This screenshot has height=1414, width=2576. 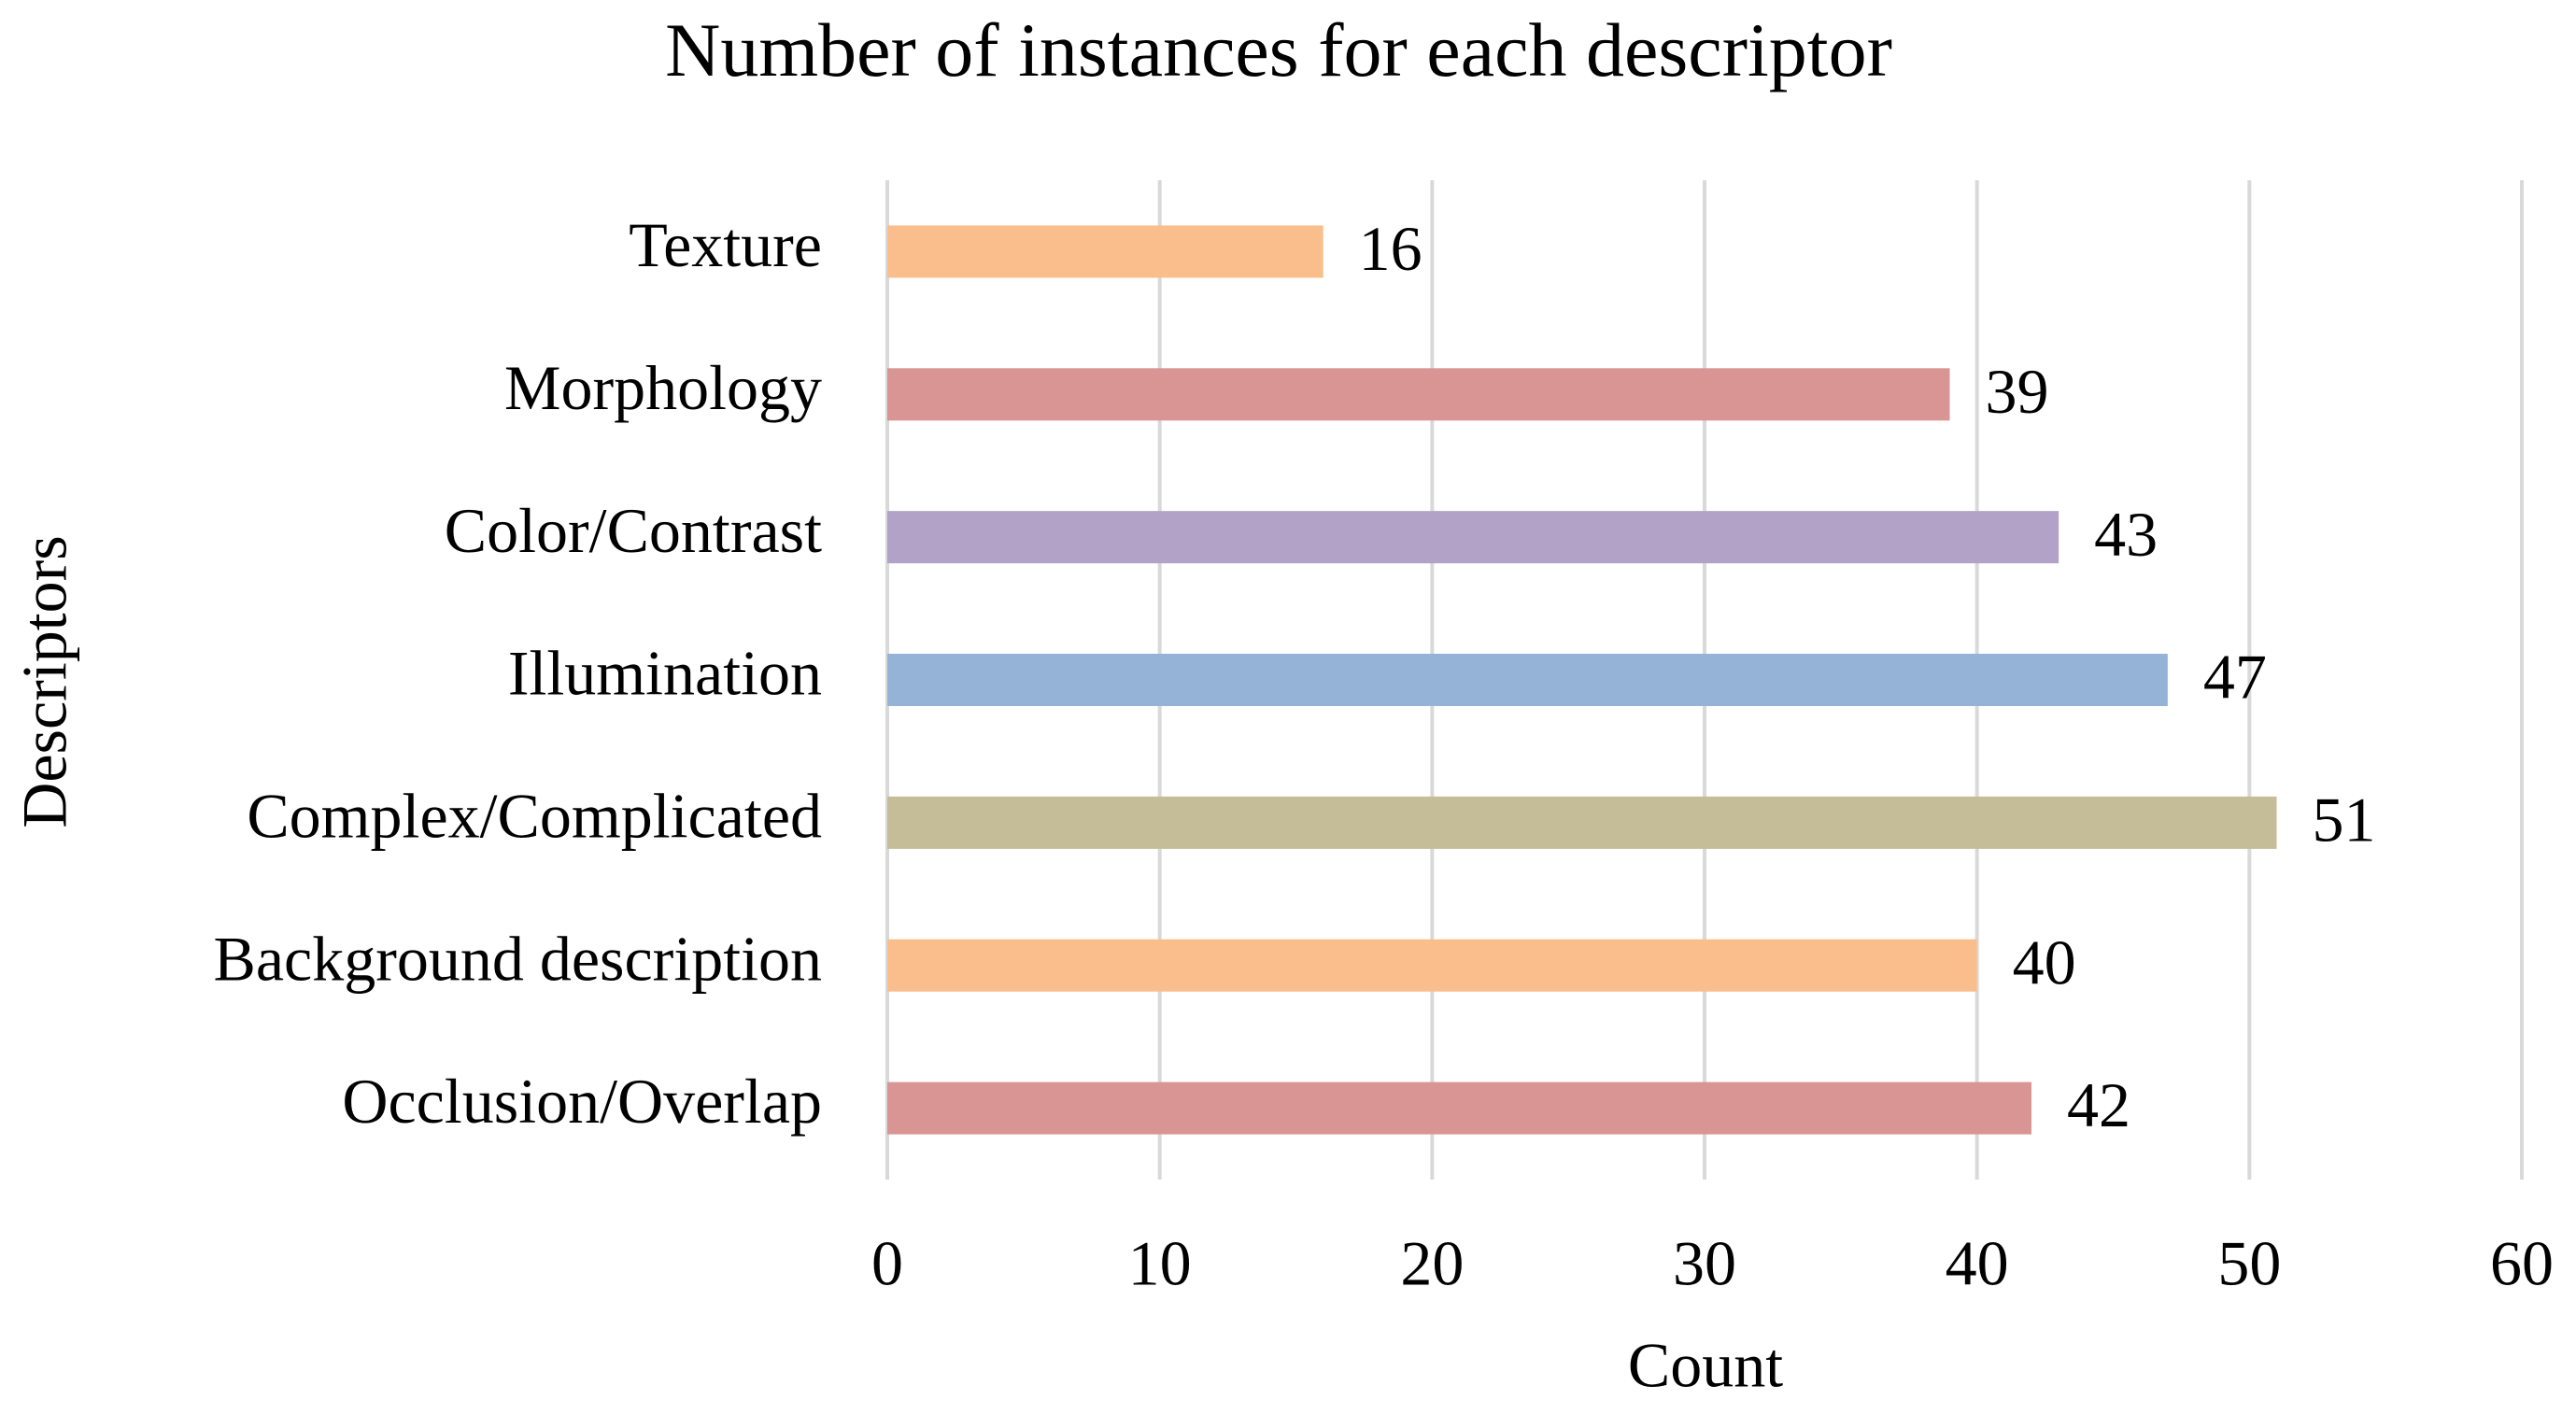 What do you see at coordinates (725, 244) in the screenshot?
I see `y-tick-label: Texture` at bounding box center [725, 244].